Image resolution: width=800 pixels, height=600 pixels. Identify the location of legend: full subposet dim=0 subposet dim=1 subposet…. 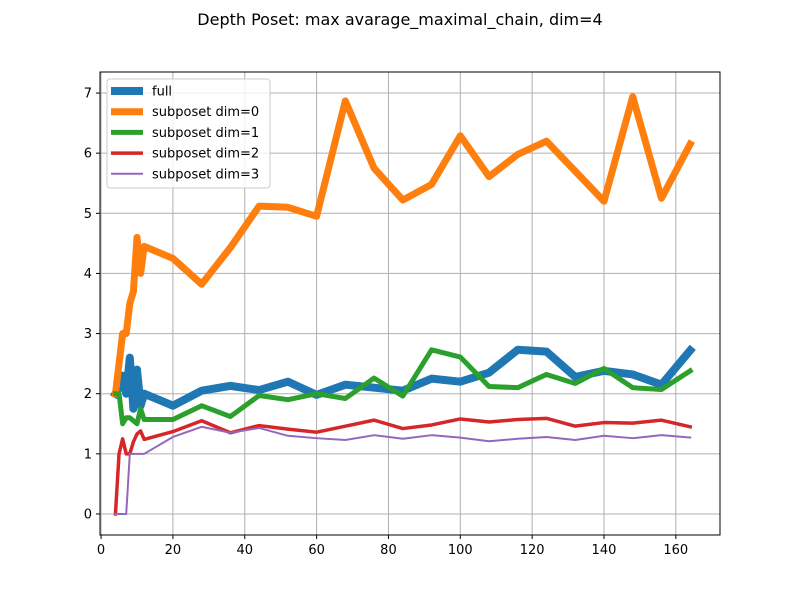
(188, 133).